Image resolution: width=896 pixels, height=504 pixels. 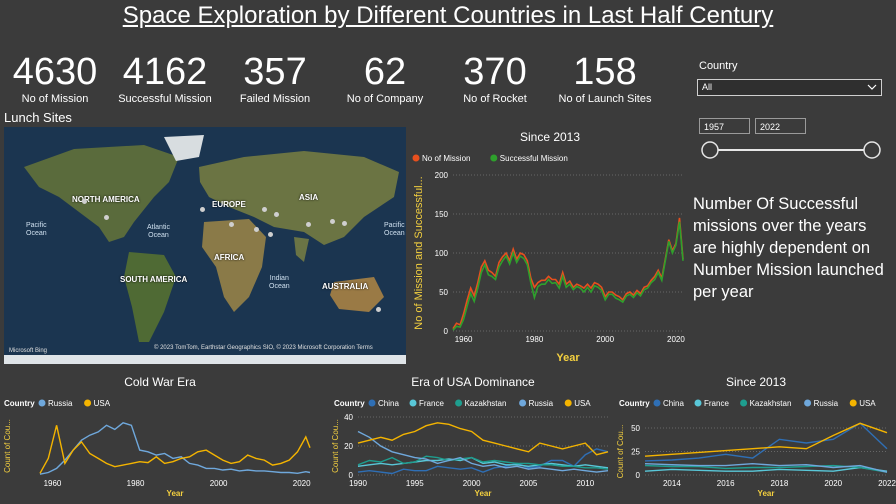 I want to click on x-tick-label: 2022, so click(x=887, y=483).